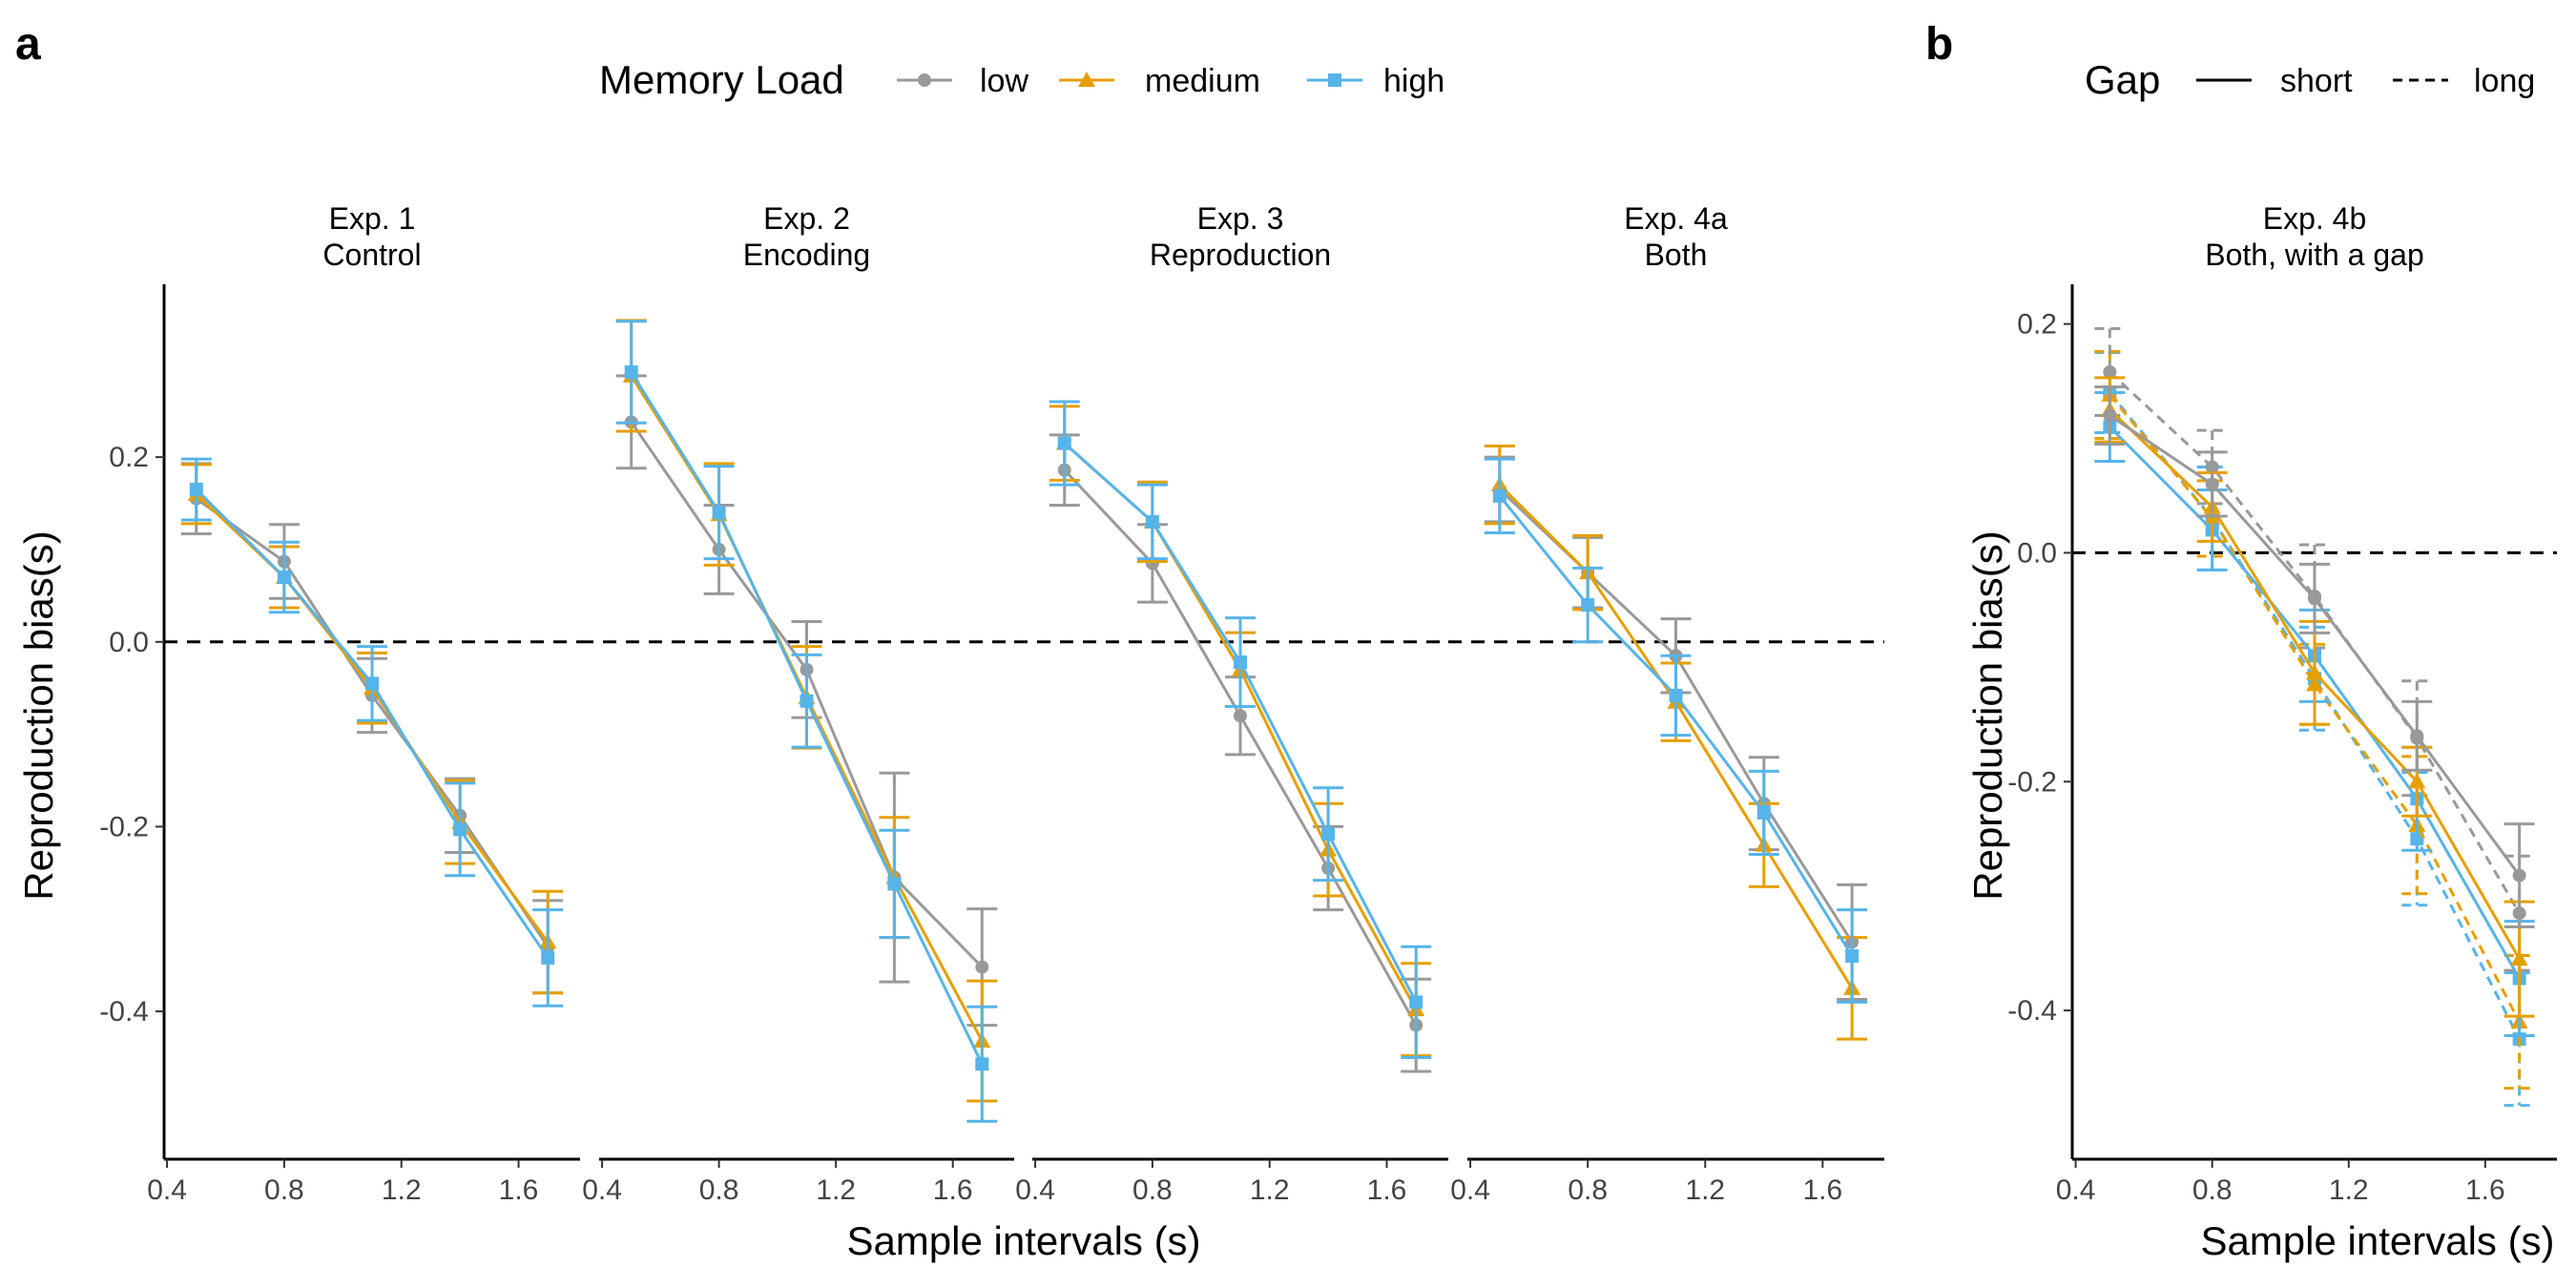 The image size is (2576, 1288). Describe the element at coordinates (2076, 1190) in the screenshot. I see `panel-b-x-tick-label: 0.4` at that location.